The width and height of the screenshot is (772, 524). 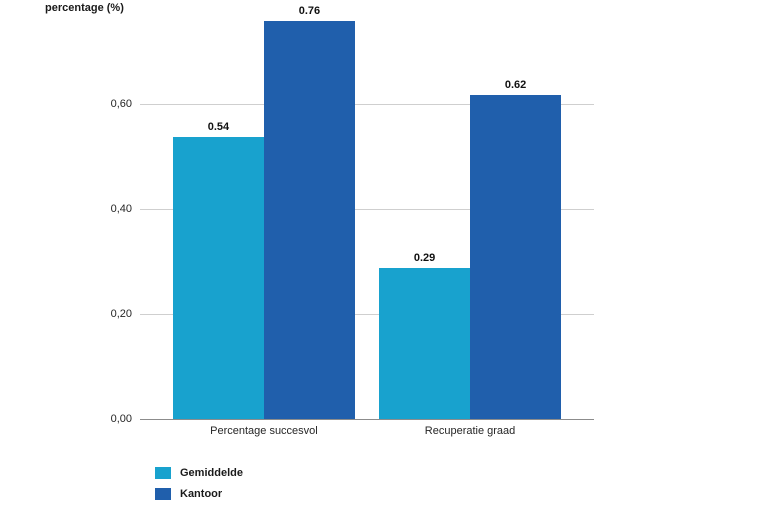 I want to click on legend-item-gemiddelde: Gemiddelde, so click(x=199, y=472).